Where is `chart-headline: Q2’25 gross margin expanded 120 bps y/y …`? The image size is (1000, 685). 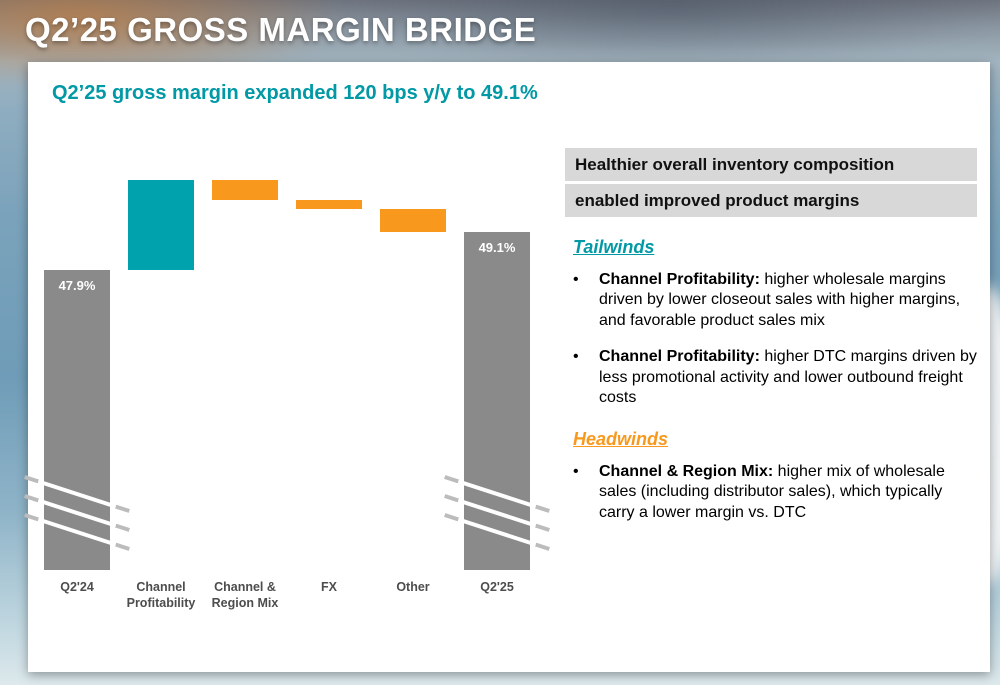 chart-headline: Q2’25 gross margin expanded 120 bps y/y … is located at coordinates (295, 93).